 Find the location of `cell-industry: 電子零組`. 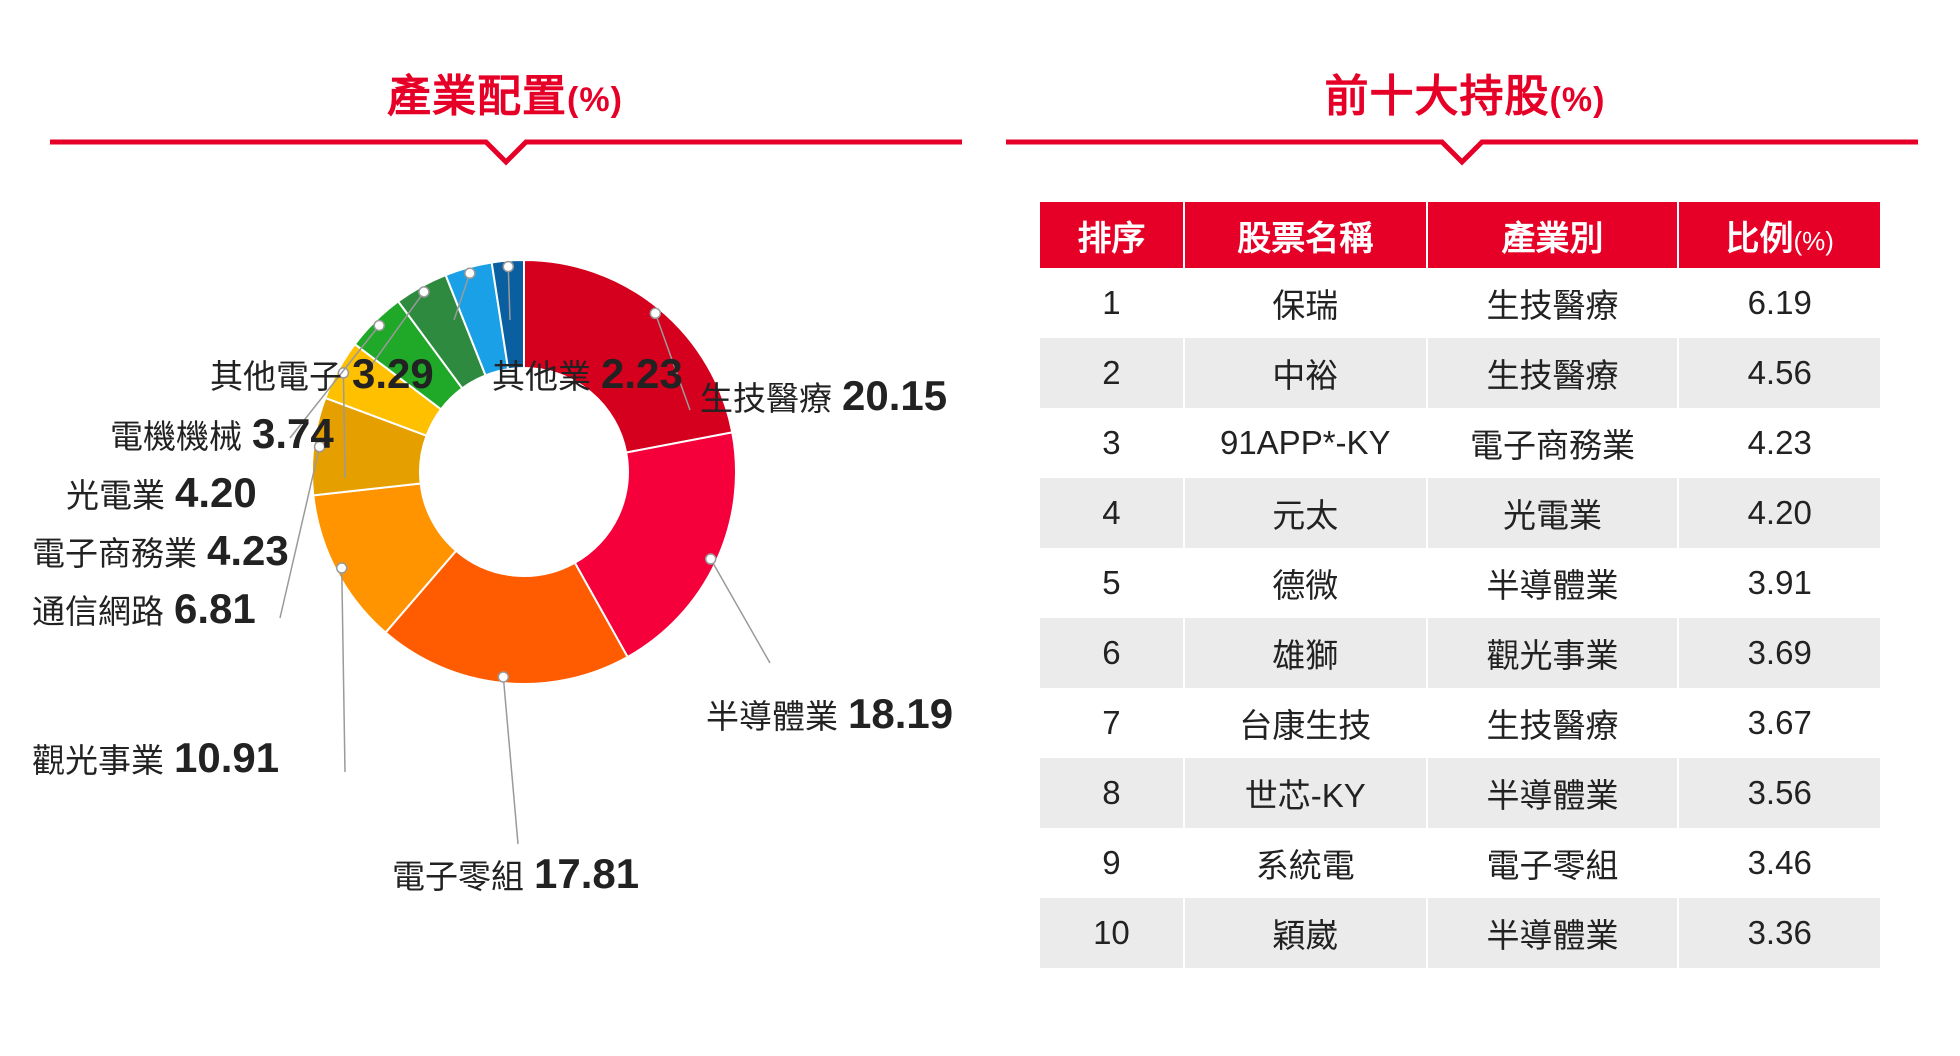

cell-industry: 電子零組 is located at coordinates (1553, 863).